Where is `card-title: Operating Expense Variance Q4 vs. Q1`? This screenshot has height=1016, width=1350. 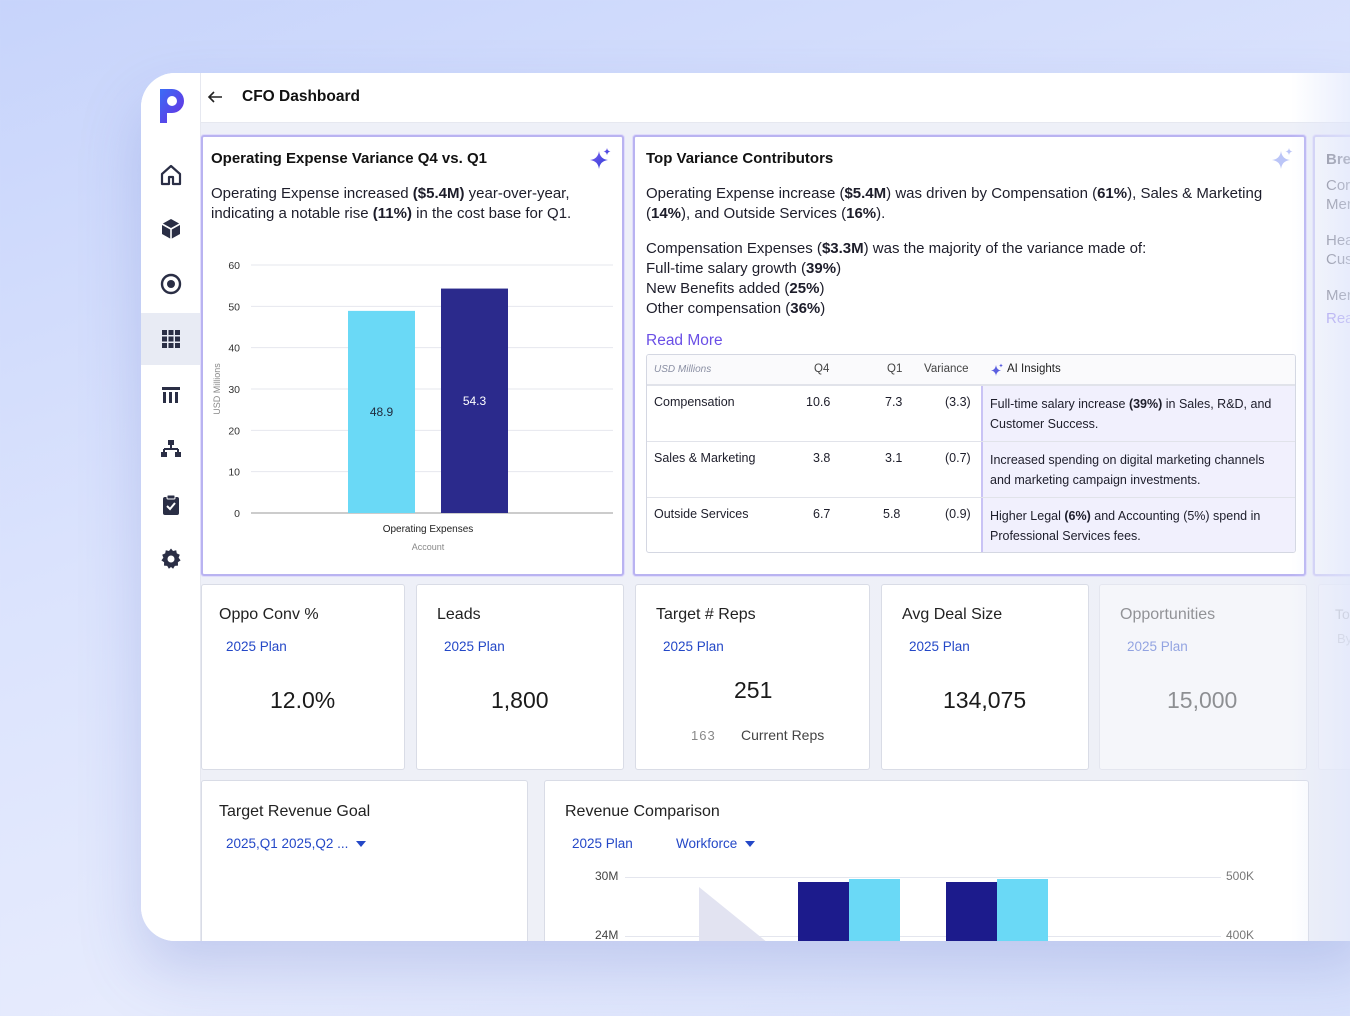
card-title: Operating Expense Variance Q4 vs. Q1 is located at coordinates (349, 158).